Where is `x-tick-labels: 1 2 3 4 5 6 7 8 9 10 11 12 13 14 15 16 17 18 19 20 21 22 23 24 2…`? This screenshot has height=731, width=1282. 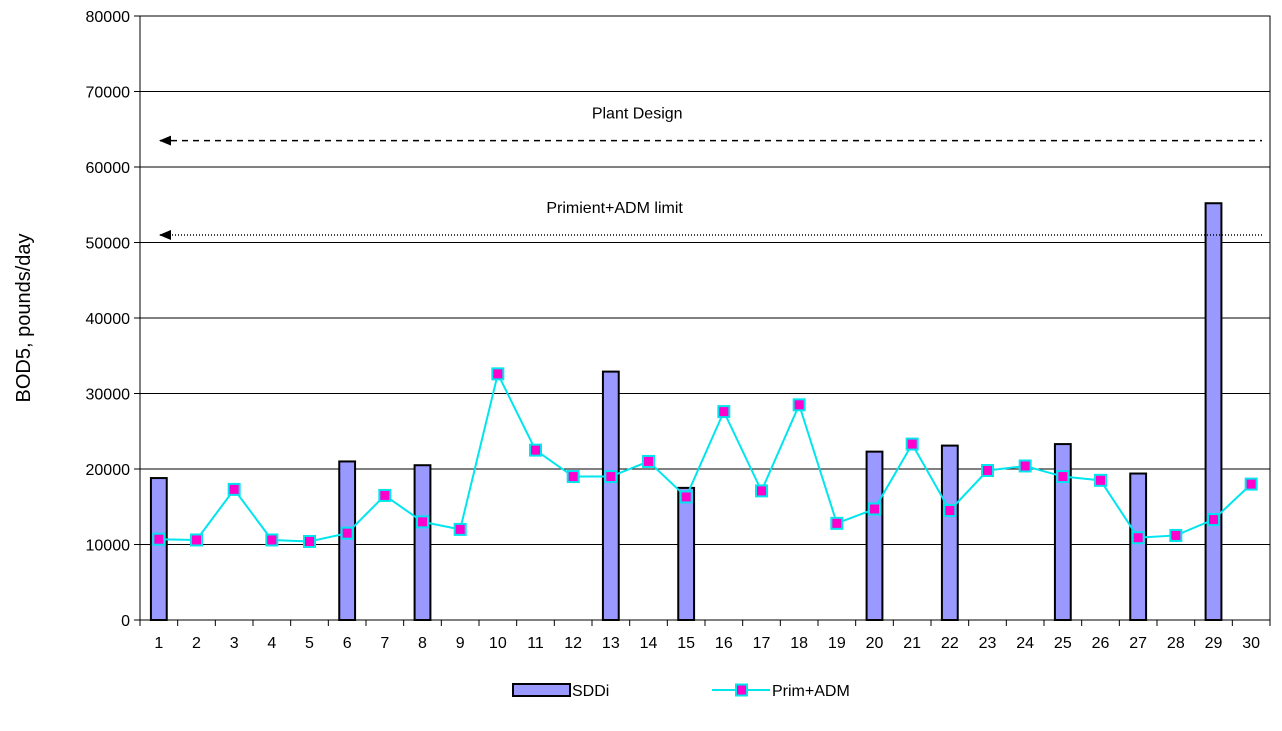 x-tick-labels: 1 2 3 4 5 6 7 8 9 10 11 12 13 14 15 16 17 18 19 20 21 22 23 24 2… is located at coordinates (707, 643).